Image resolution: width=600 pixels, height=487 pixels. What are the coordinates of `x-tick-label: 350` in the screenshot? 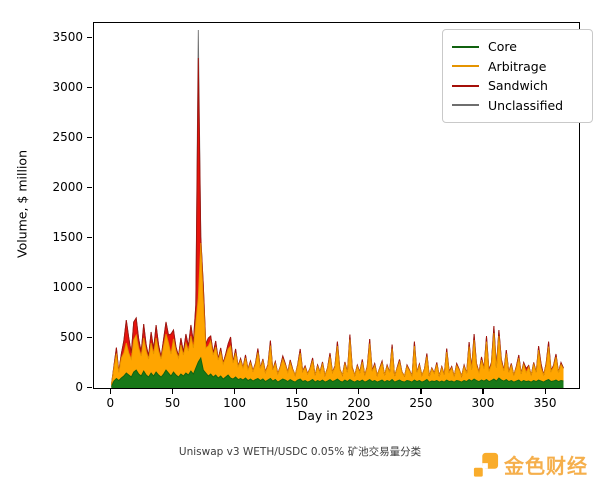 It's located at (545, 403).